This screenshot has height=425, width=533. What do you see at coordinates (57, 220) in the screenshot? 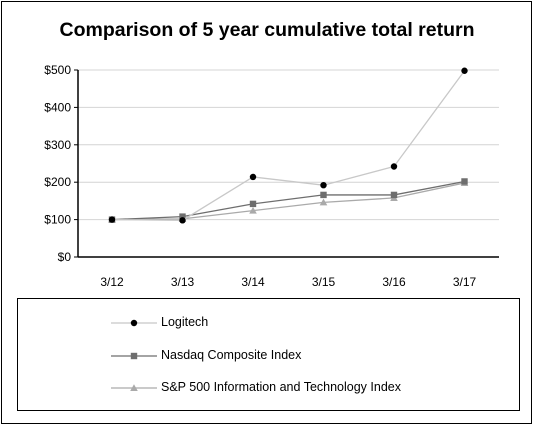
I see `y-tick-label: $100` at bounding box center [57, 220].